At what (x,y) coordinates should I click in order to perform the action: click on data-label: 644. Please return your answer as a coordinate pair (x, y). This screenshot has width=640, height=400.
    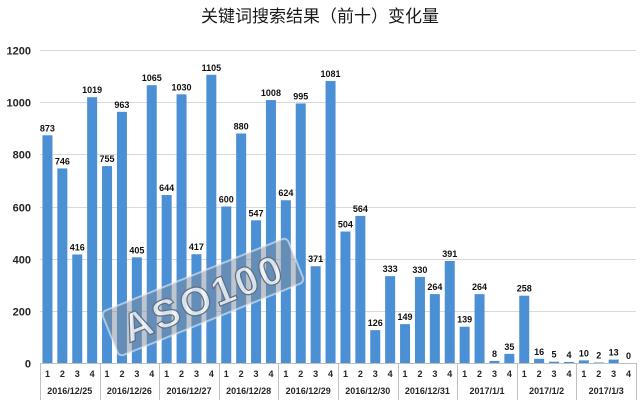
    Looking at the image, I should click on (166, 188).